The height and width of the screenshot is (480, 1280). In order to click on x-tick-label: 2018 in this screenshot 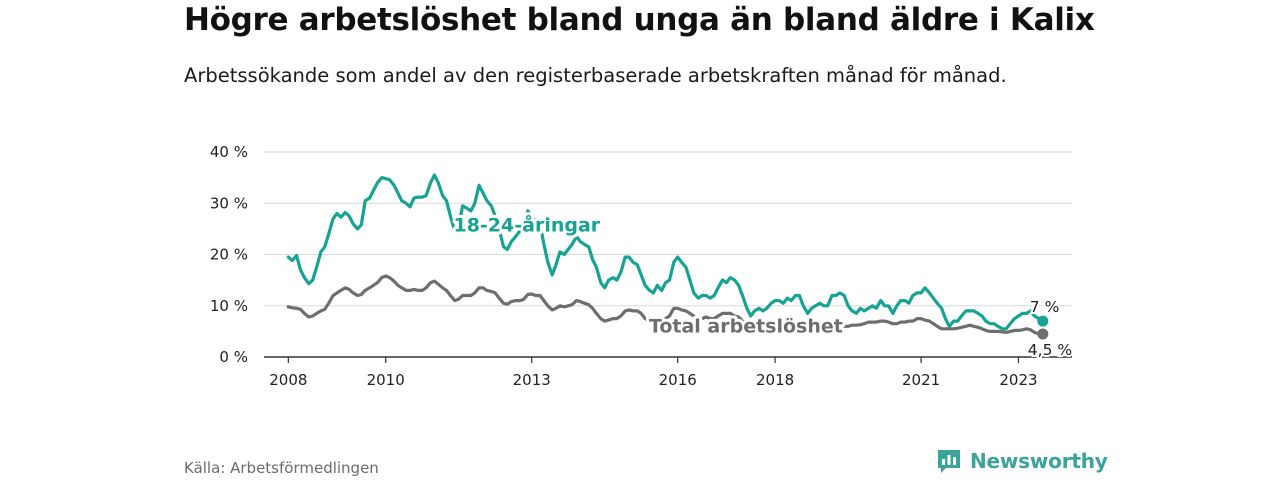, I will do `click(775, 380)`.